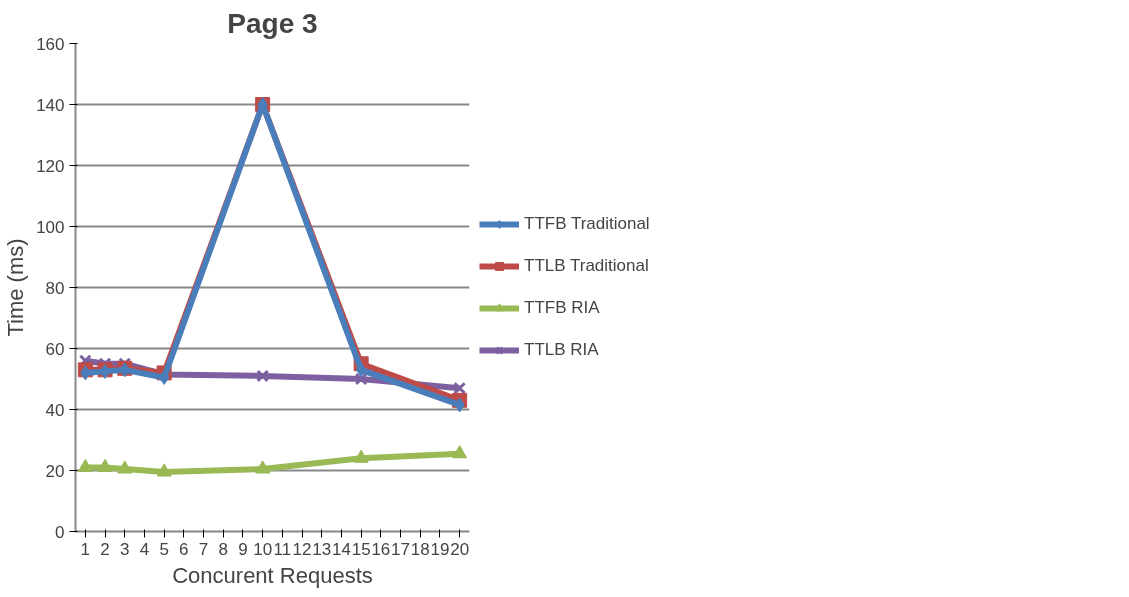 Image resolution: width=1129 pixels, height=597 pixels. Describe the element at coordinates (263, 549) in the screenshot. I see `x-tick-label: 10` at that location.